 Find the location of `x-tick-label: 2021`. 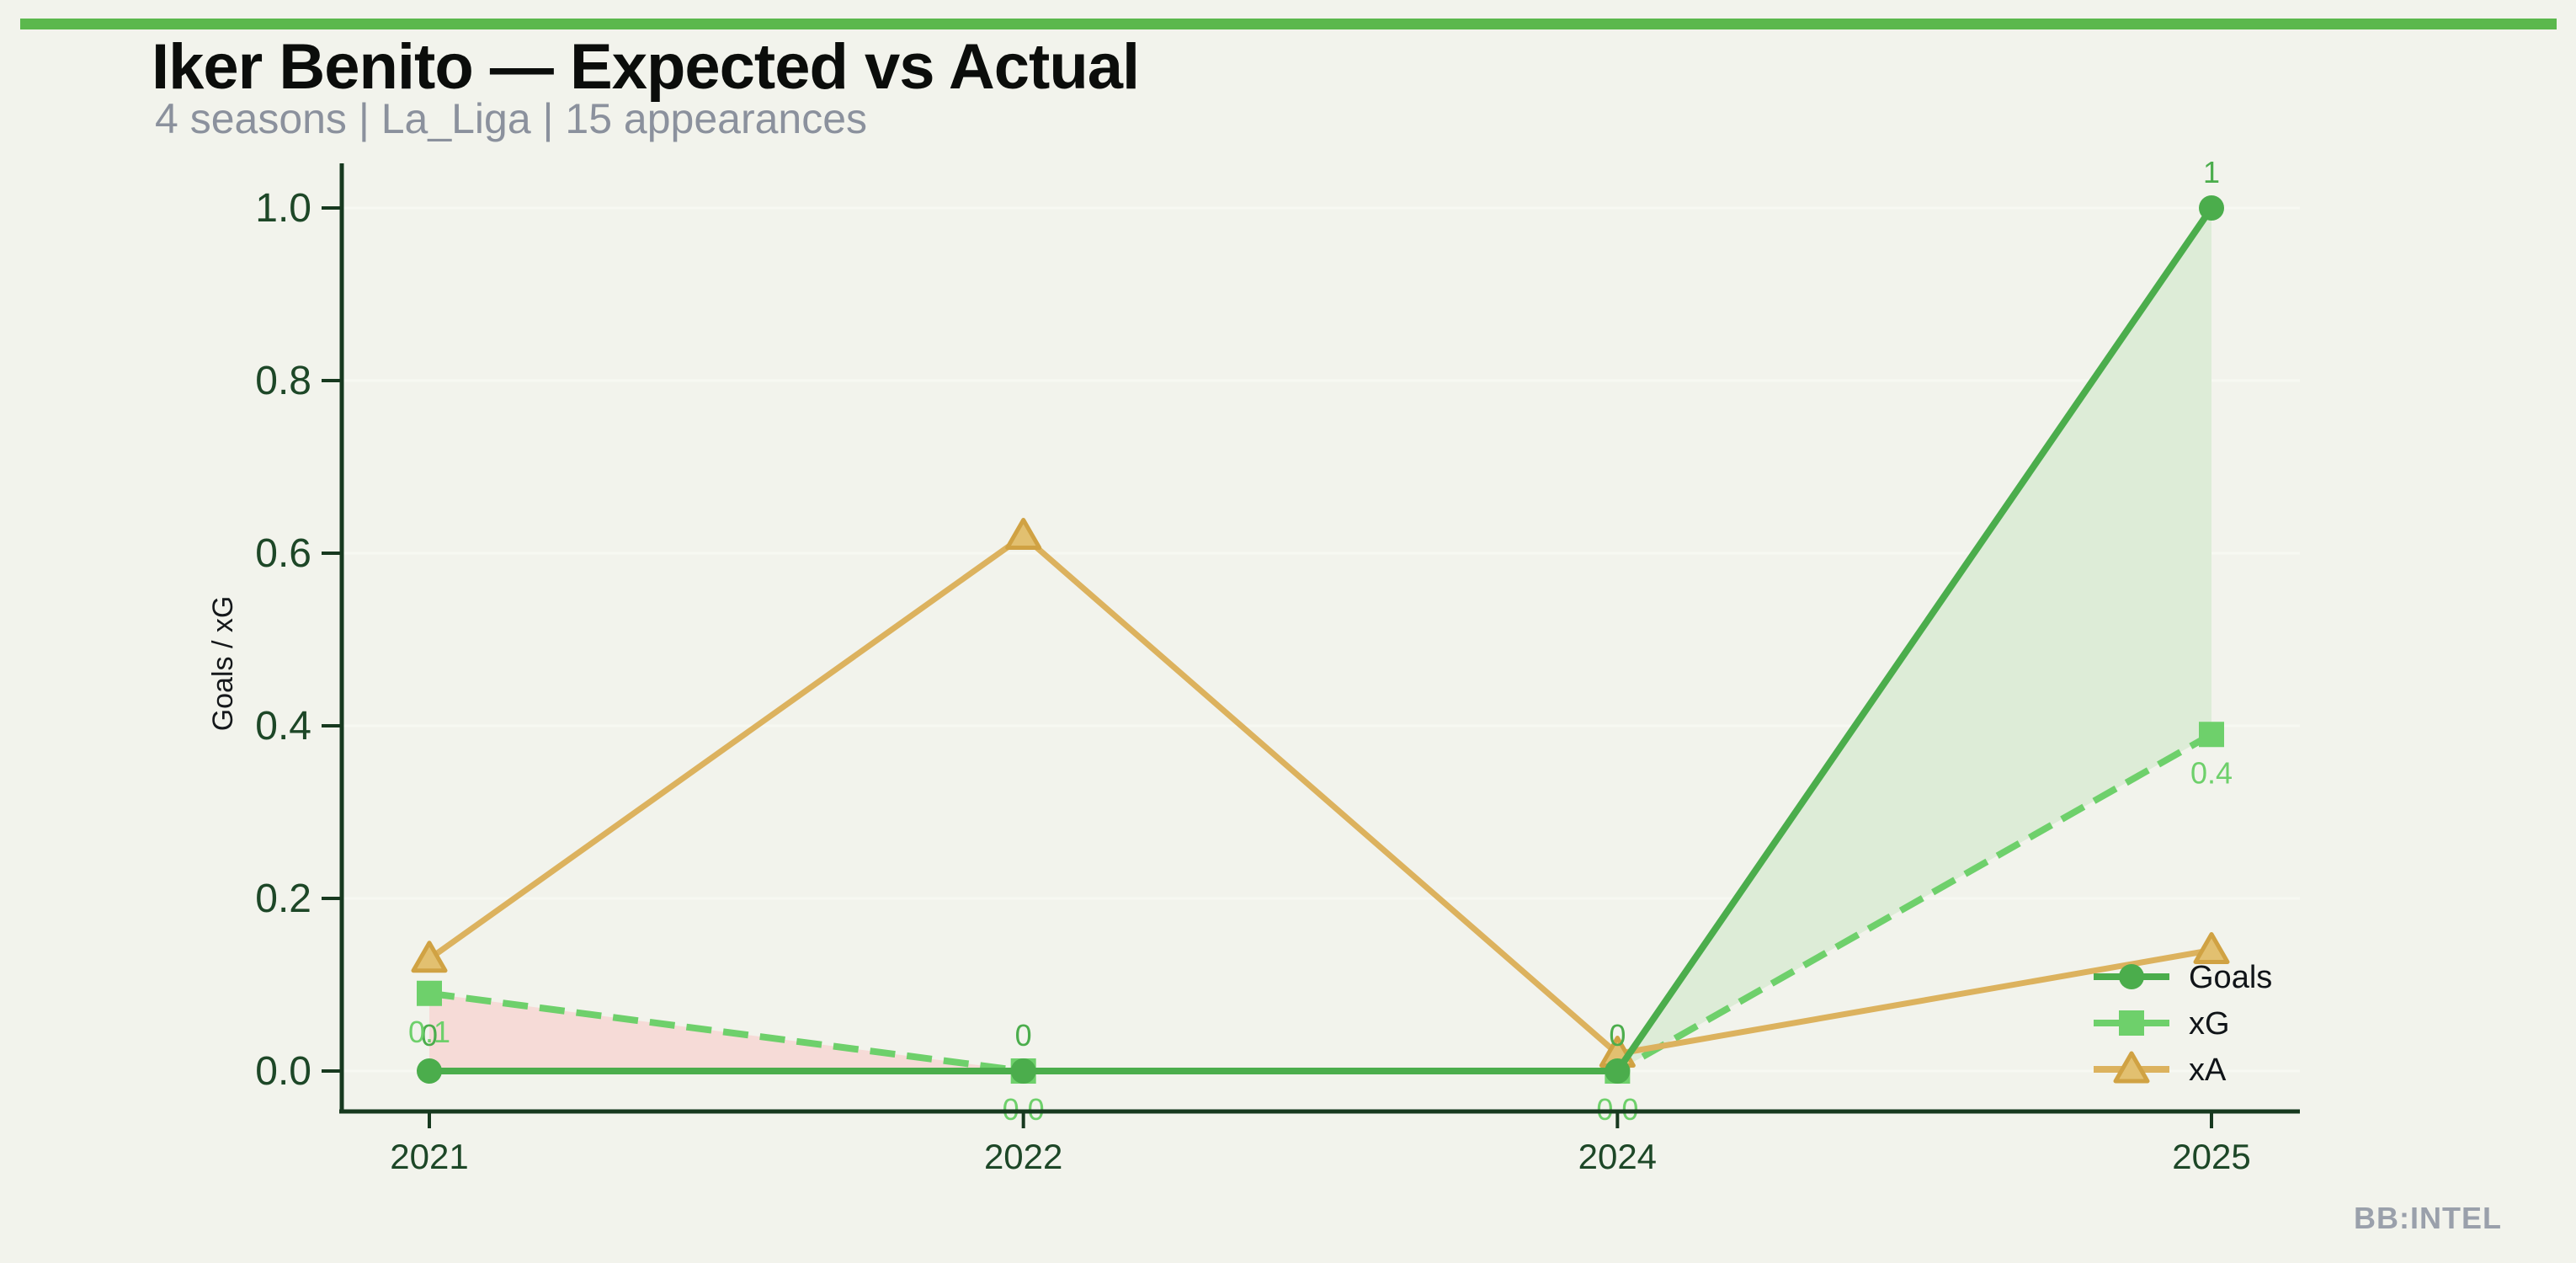

x-tick-label: 2021 is located at coordinates (429, 1156).